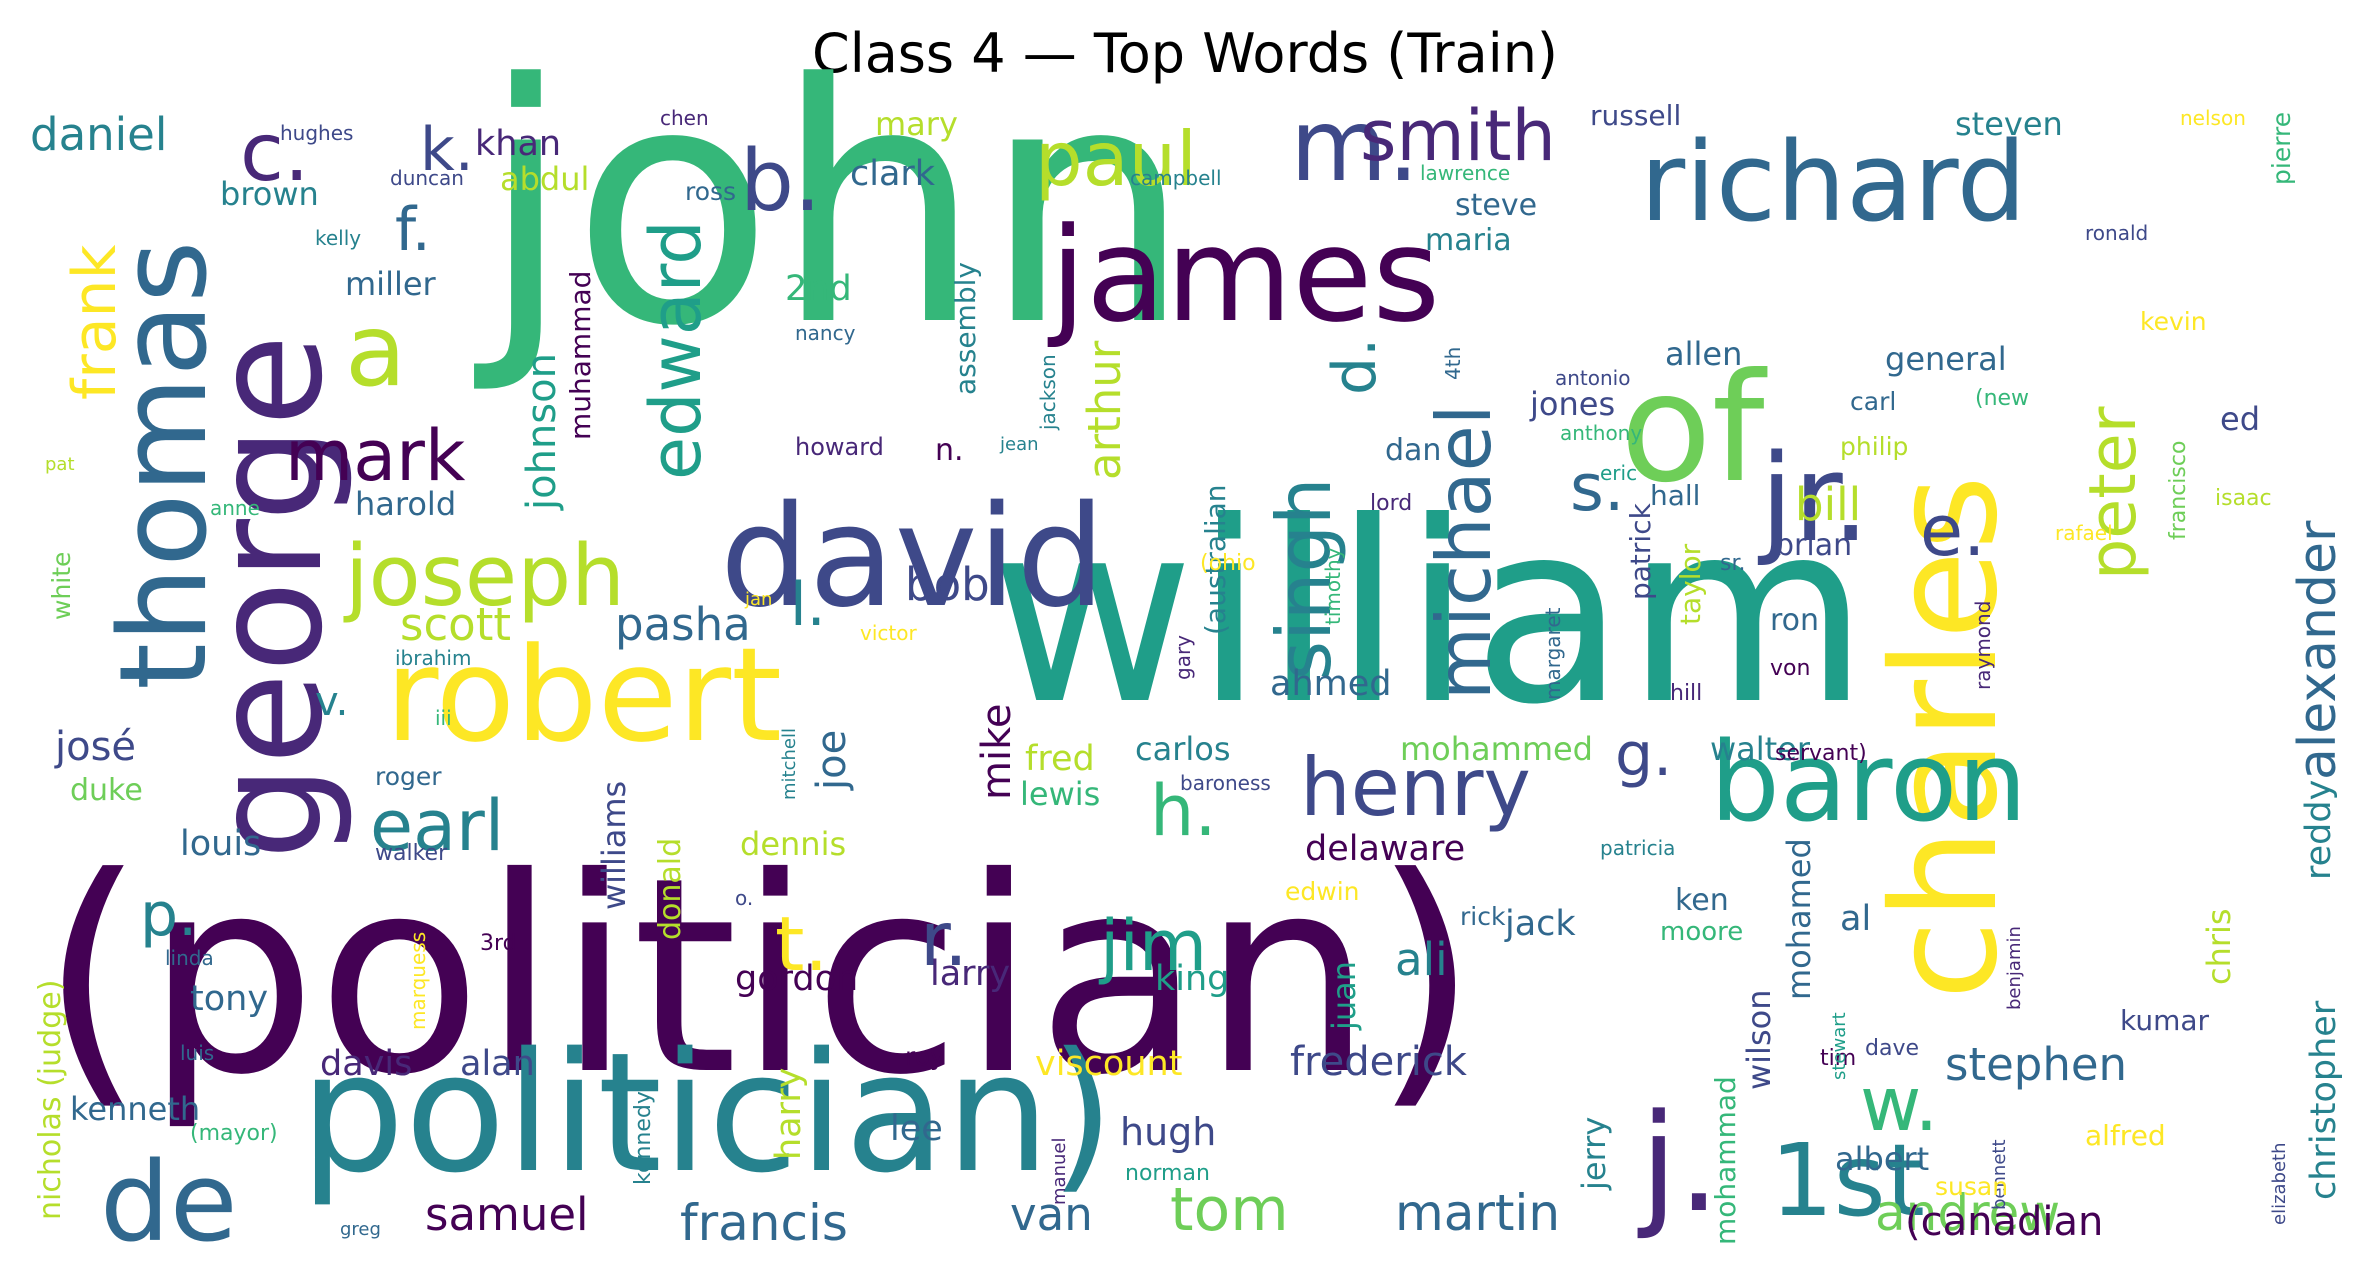  What do you see at coordinates (1183, 657) in the screenshot?
I see `word-gary: gary` at bounding box center [1183, 657].